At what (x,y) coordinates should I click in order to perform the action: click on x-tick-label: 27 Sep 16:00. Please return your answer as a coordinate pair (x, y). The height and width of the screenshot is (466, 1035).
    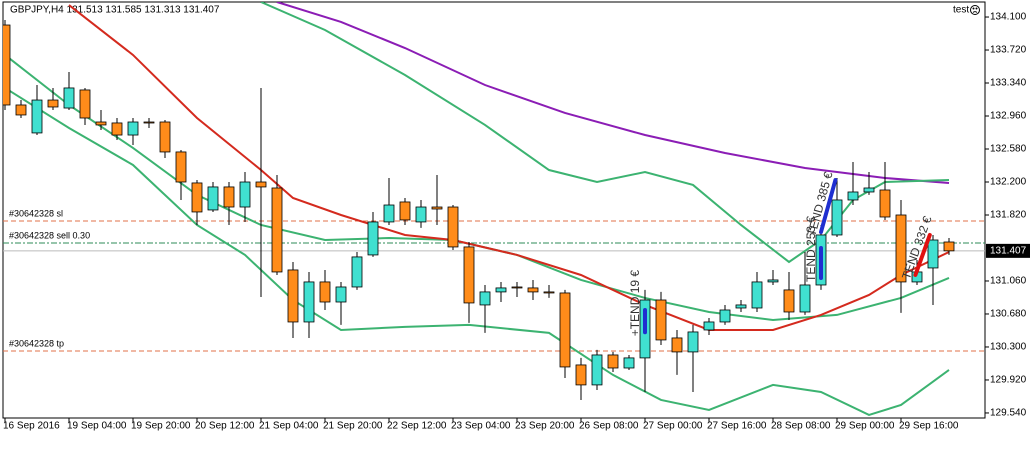
    Looking at the image, I should click on (737, 426).